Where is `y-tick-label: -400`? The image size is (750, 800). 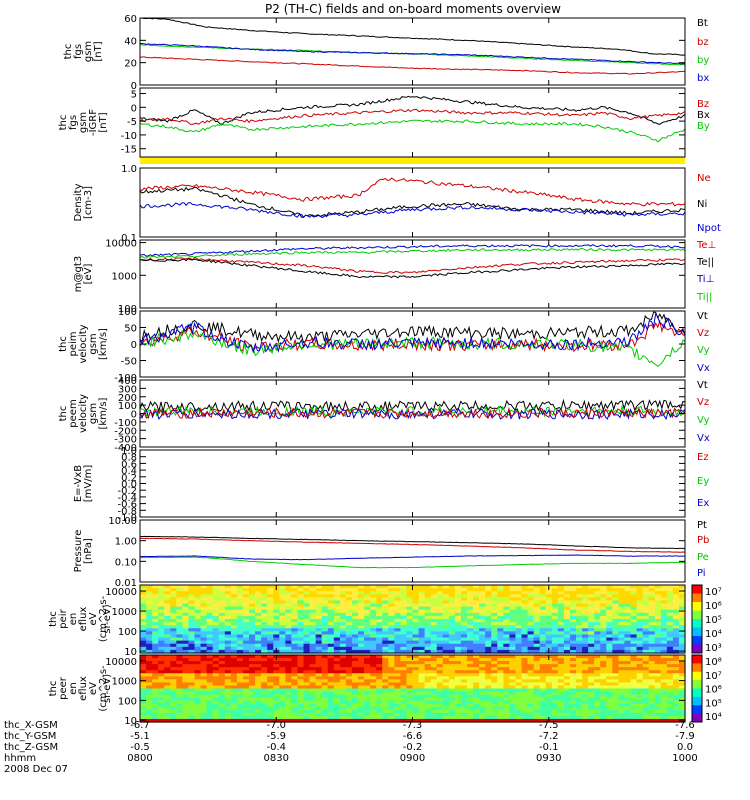 y-tick-label: -400 is located at coordinates (125, 448).